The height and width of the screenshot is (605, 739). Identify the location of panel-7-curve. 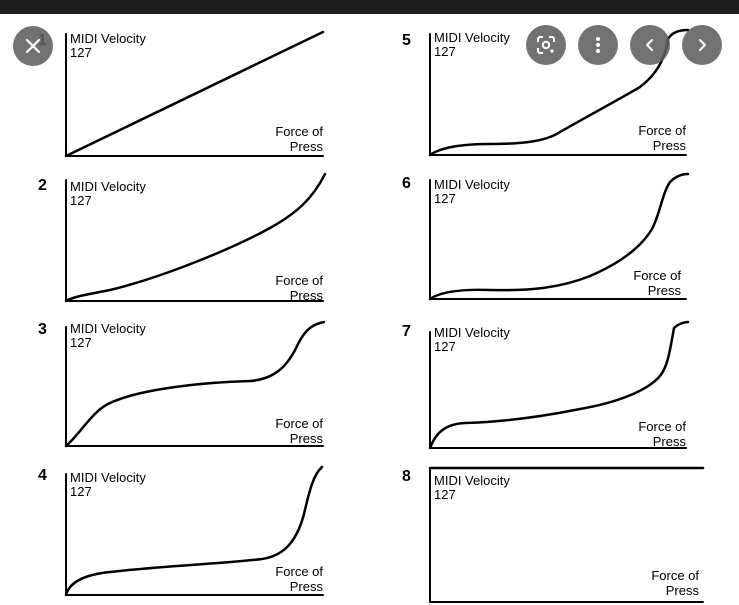
(559, 385).